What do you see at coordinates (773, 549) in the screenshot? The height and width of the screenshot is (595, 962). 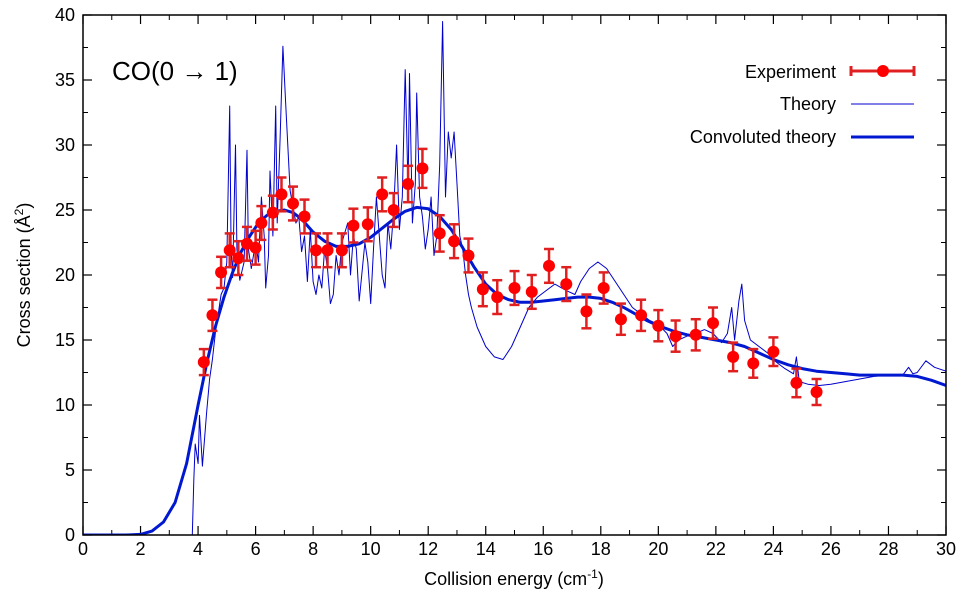 I see `x-tick-label: 24` at bounding box center [773, 549].